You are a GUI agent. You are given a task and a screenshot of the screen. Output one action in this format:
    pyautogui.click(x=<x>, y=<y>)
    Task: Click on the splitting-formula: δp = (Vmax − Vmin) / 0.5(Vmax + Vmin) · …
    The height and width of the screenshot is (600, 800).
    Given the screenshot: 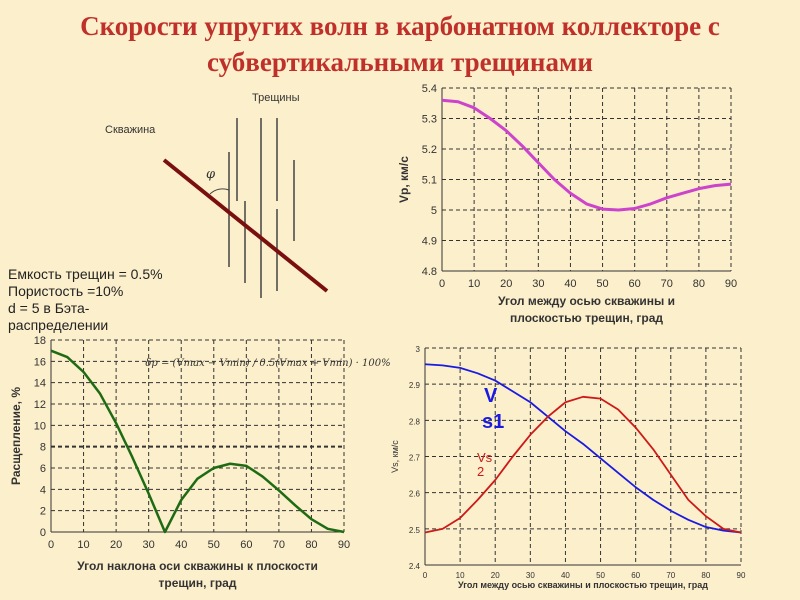 What is the action you would take?
    pyautogui.click(x=267, y=363)
    